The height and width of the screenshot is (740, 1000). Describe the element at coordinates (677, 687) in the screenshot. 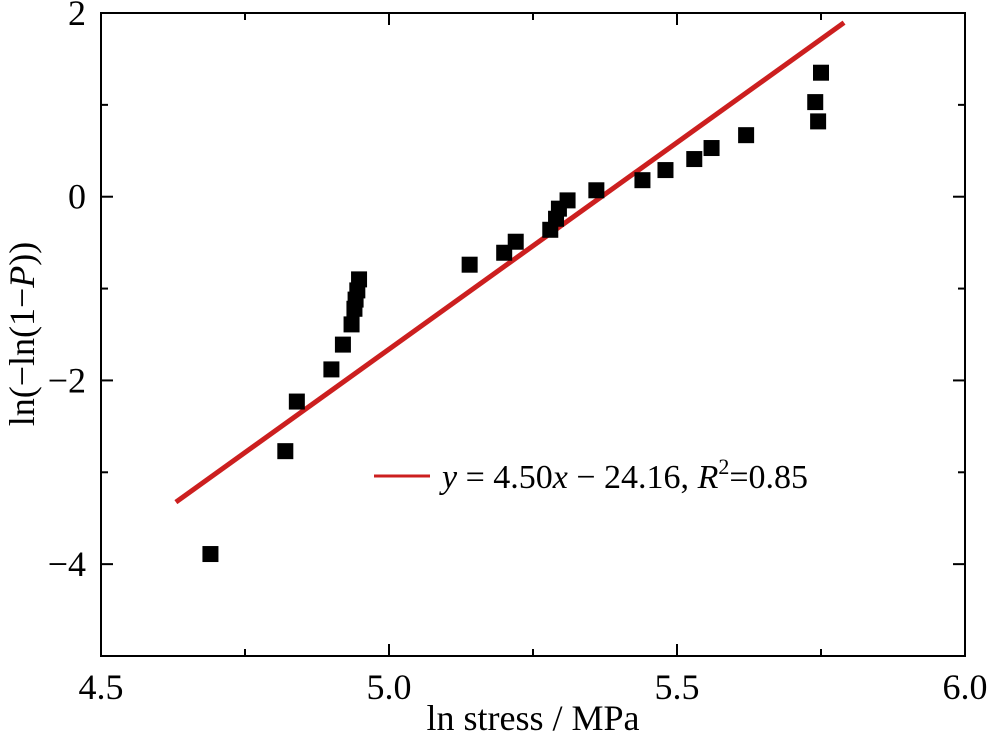

I see `x-tick-label: 5.5` at that location.